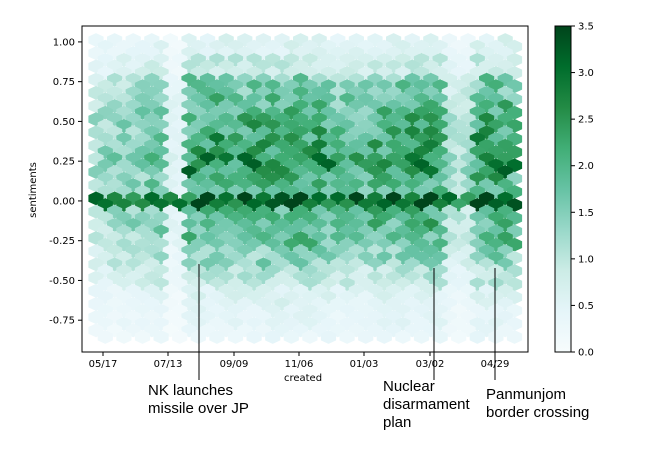  I want to click on annotation-label: NK launches missile over JP, so click(198, 399).